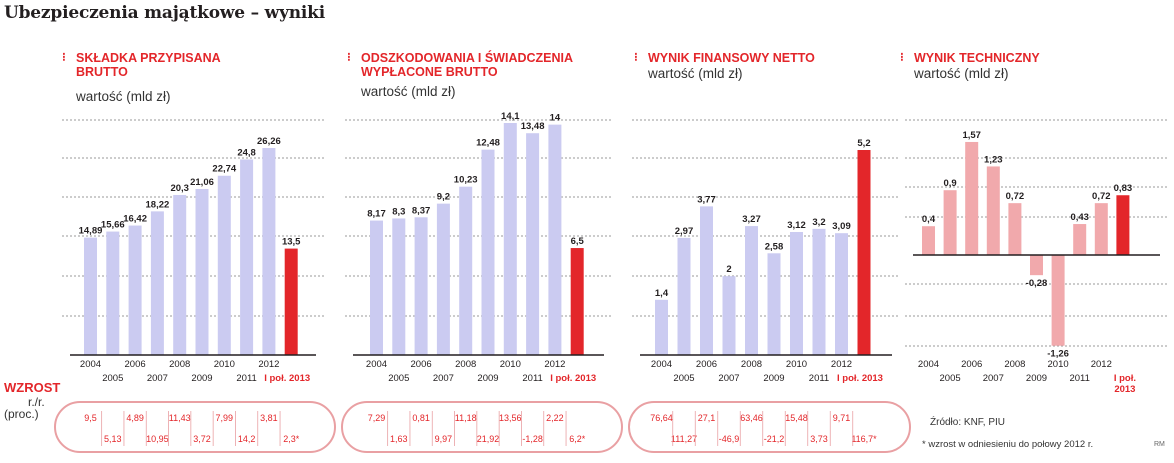 The width and height of the screenshot is (1174, 463). Describe the element at coordinates (532, 439) in the screenshot. I see `growth-value: -1,28` at that location.